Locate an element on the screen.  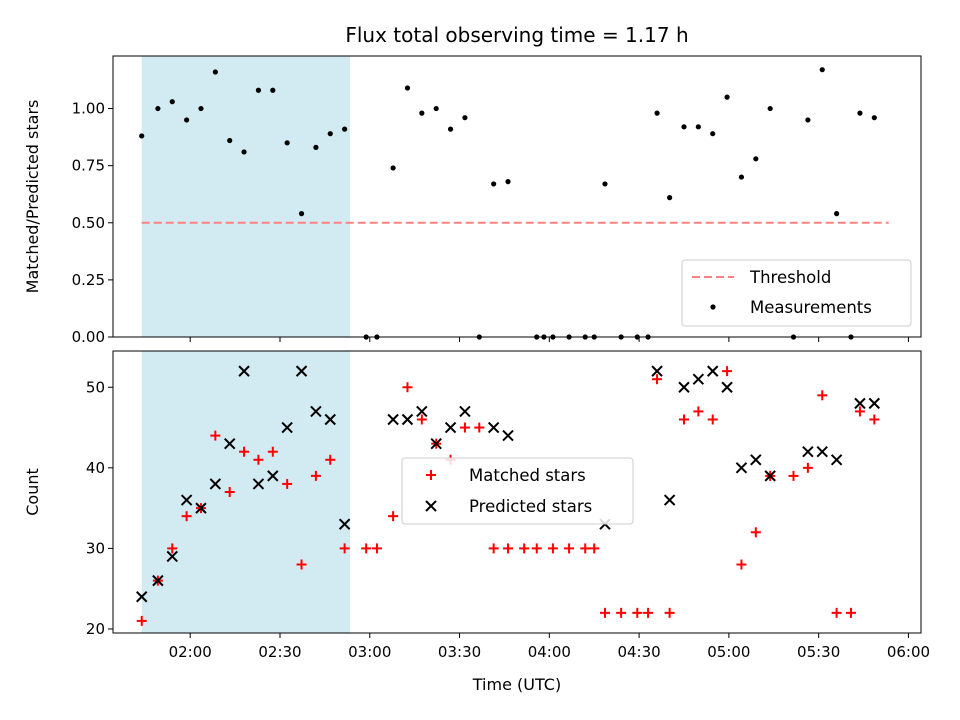
legend-matched-swatch is located at coordinates (431, 475).